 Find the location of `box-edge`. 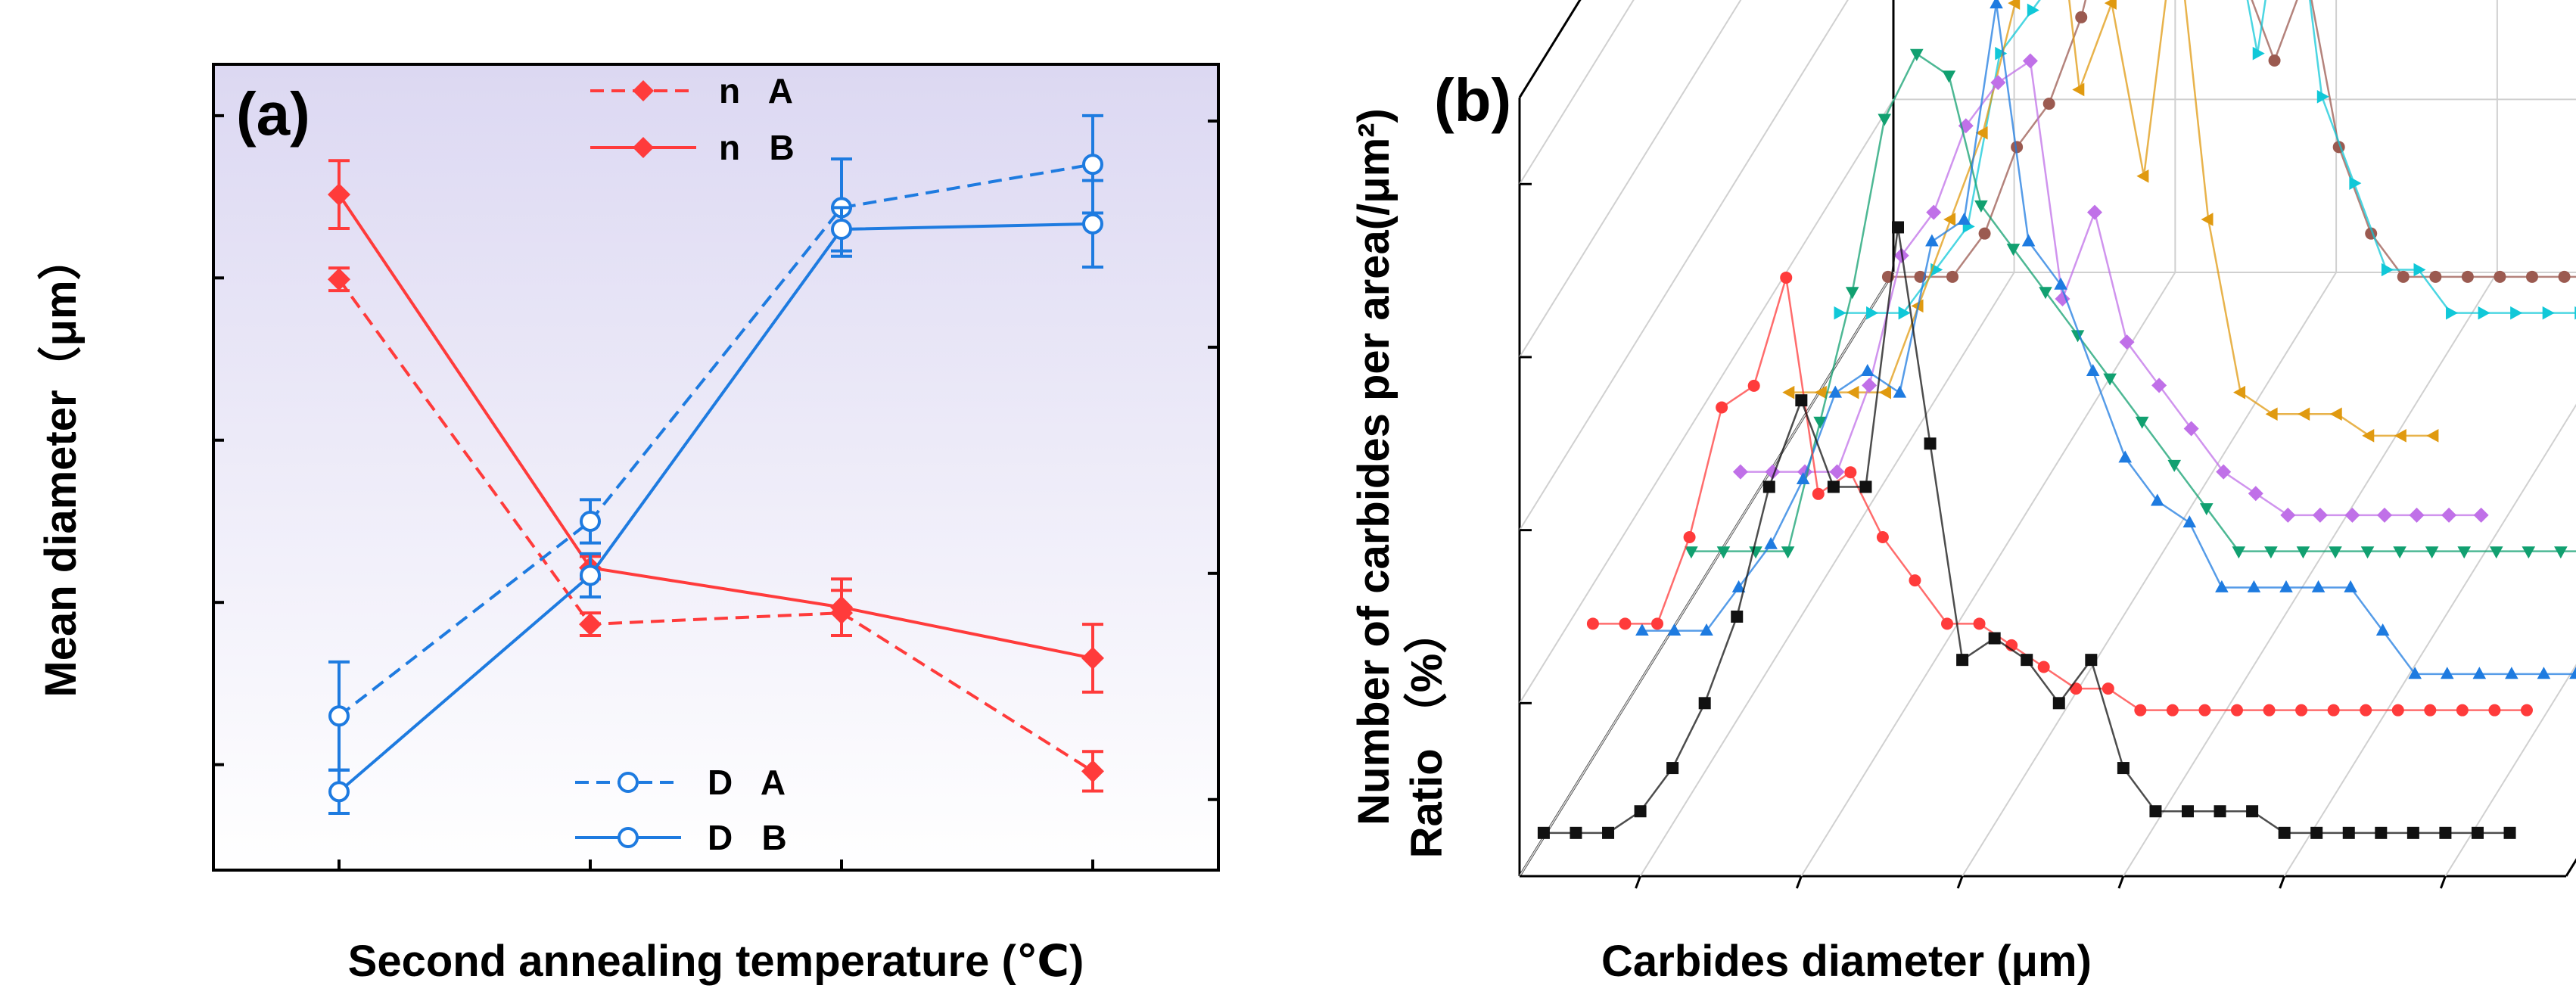

box-edge is located at coordinates (1550, 49).